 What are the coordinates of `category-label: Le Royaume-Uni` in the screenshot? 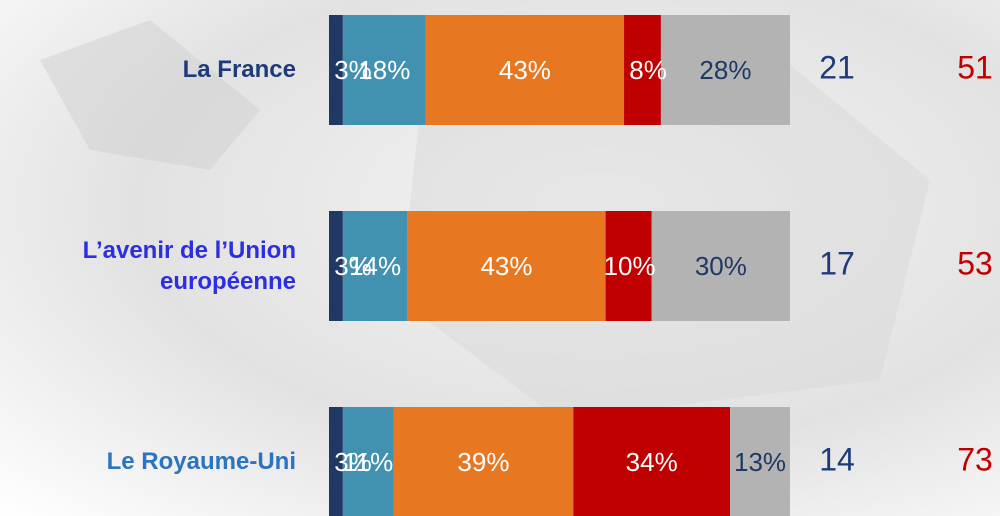 It's located at (201, 462).